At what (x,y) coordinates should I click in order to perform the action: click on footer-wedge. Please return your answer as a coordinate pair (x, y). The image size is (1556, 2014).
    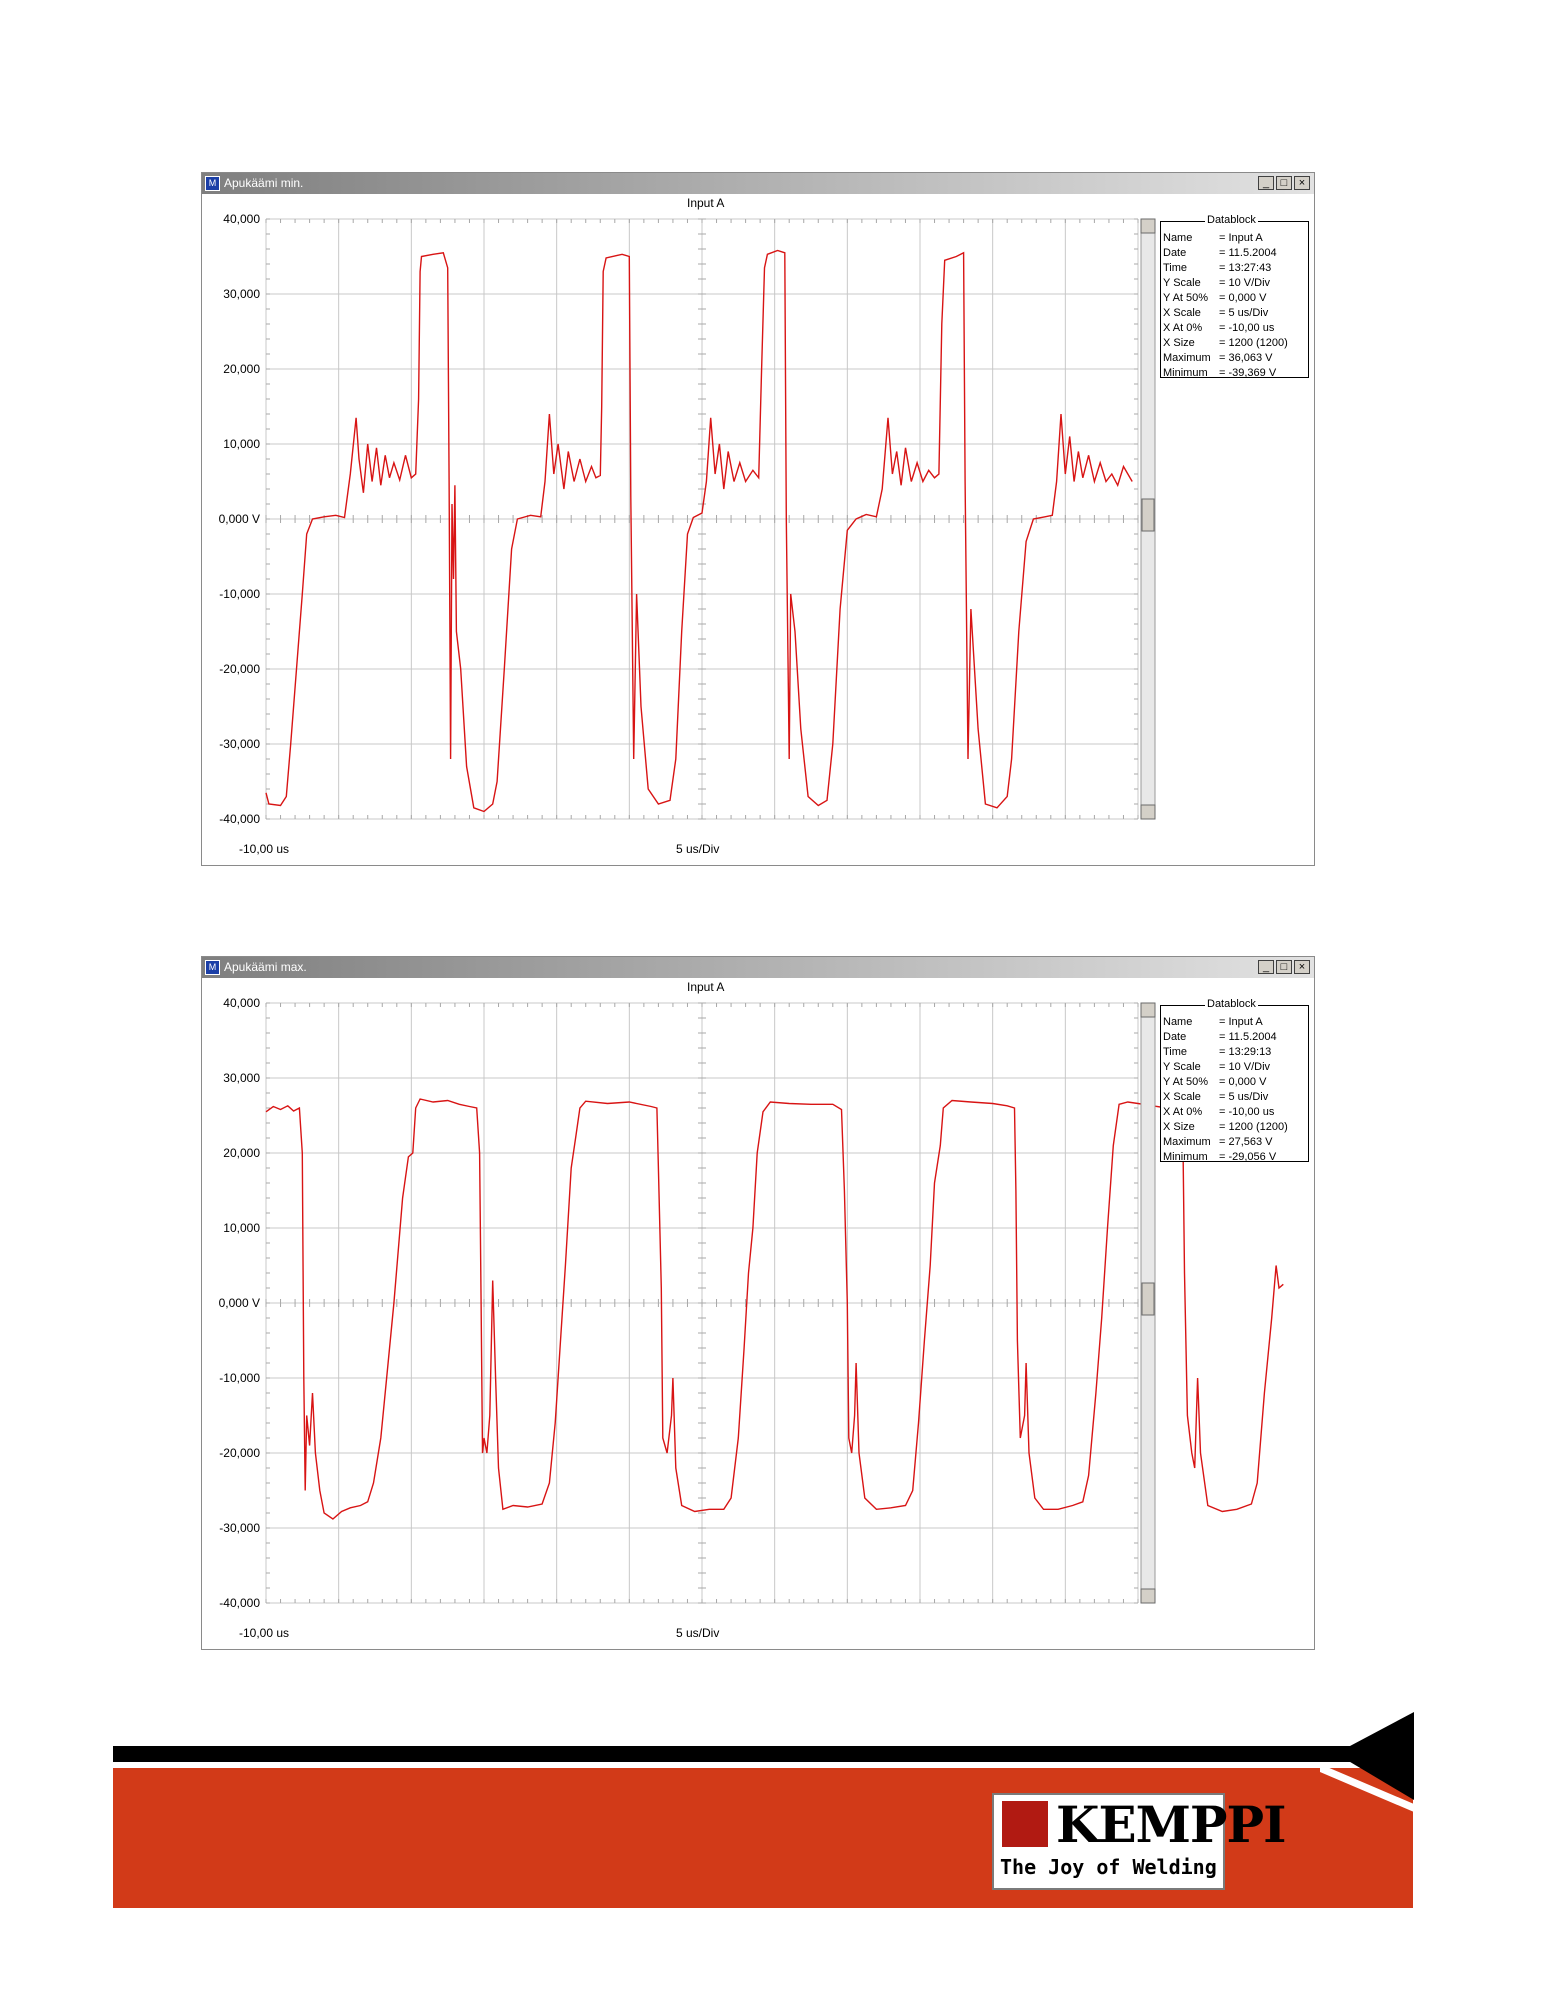
    Looking at the image, I should click on (1367, 1762).